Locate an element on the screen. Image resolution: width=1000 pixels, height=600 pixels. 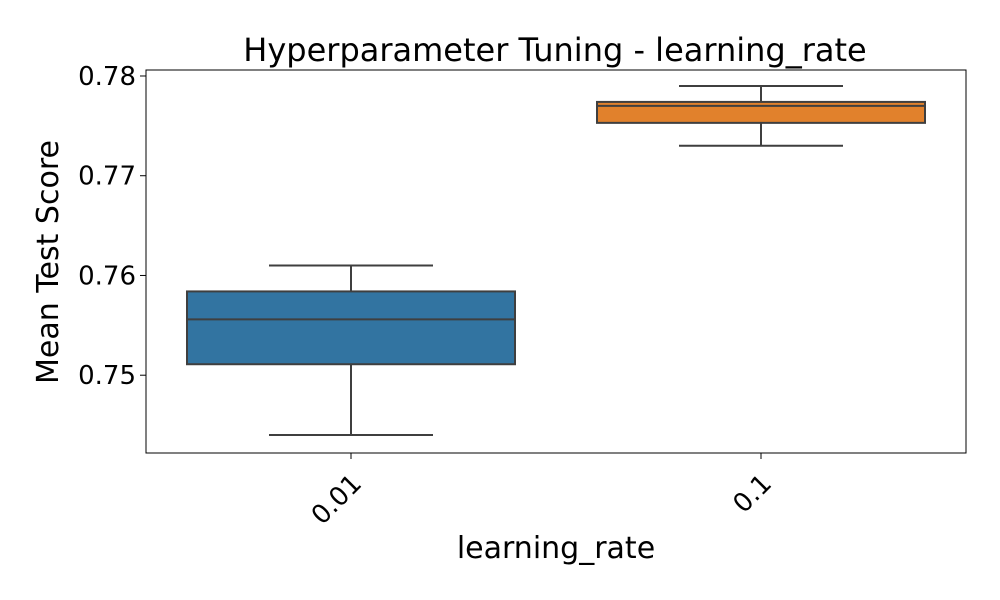
y-tick-label: 0.76 is located at coordinates (107, 276).